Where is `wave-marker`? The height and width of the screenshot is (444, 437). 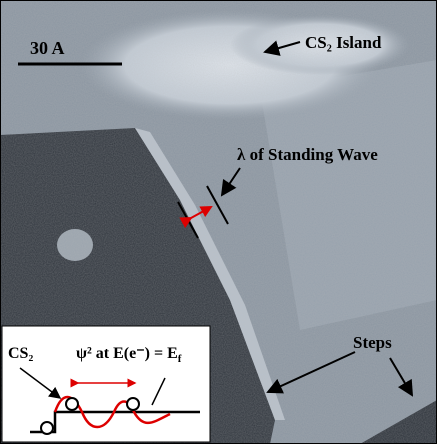 wave-marker is located at coordinates (217, 205).